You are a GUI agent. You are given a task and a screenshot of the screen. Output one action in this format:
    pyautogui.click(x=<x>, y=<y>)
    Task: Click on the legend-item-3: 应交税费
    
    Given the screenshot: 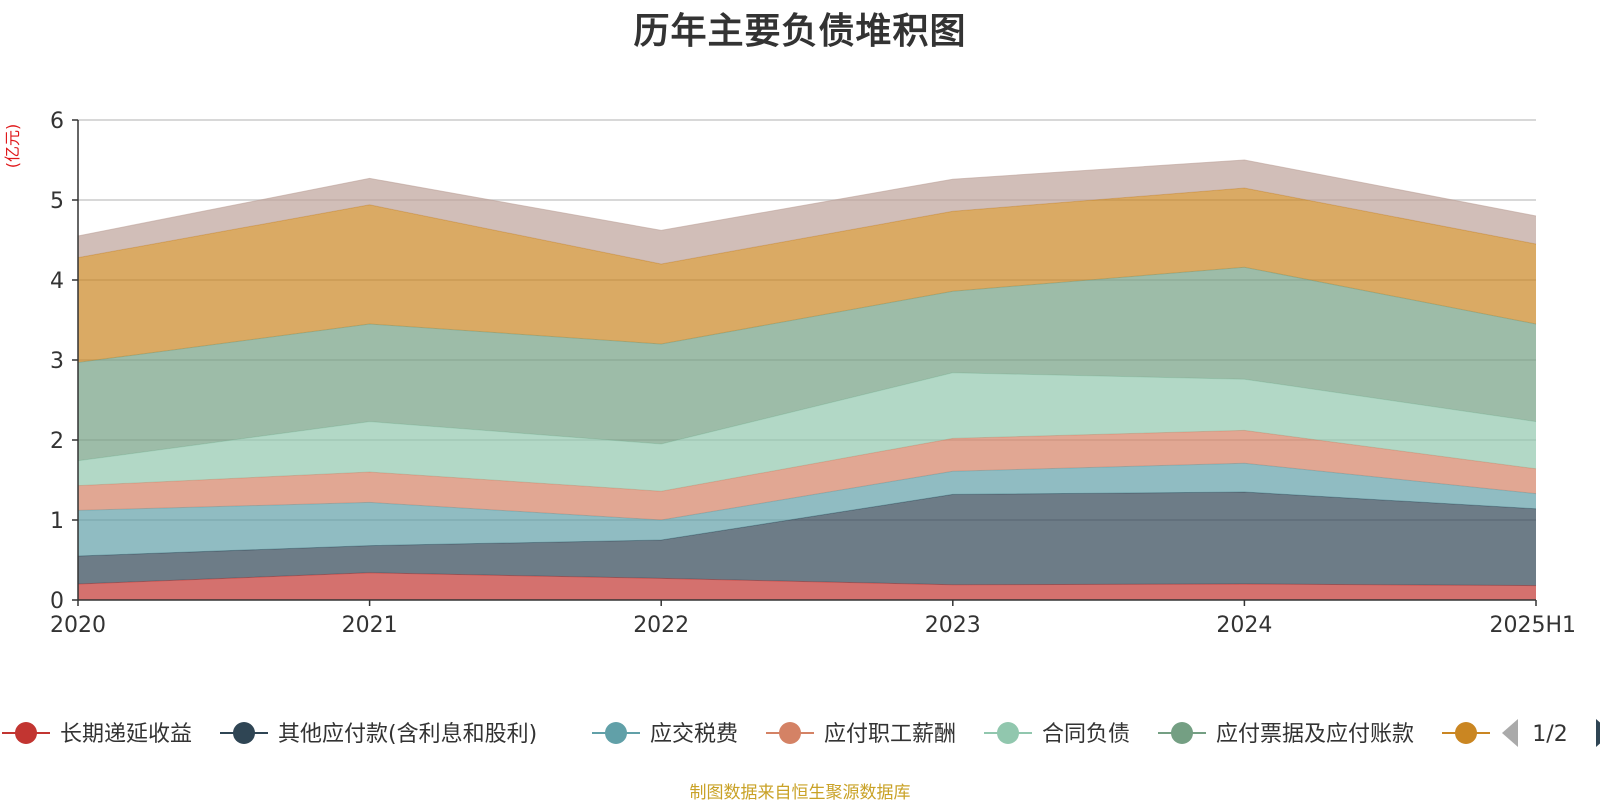 What is the action you would take?
    pyautogui.click(x=665, y=734)
    